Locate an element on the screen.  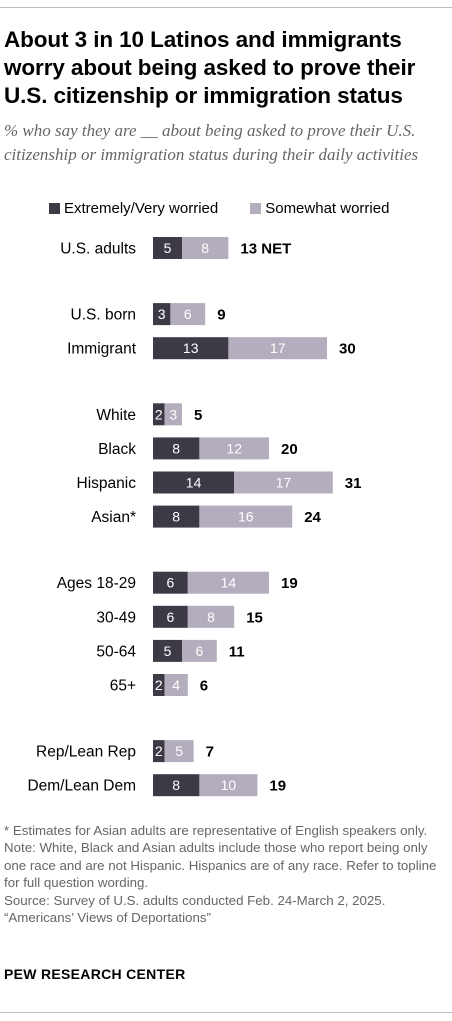
total-label: 7 is located at coordinates (210, 752).